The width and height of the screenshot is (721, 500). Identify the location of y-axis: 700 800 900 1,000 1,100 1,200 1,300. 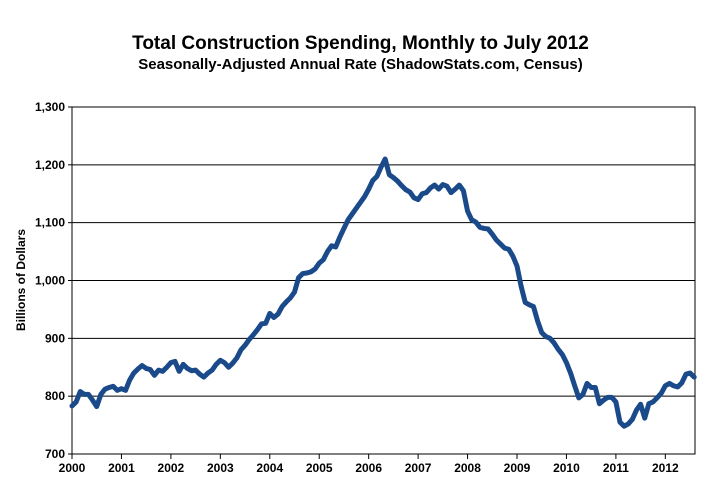
(53, 280).